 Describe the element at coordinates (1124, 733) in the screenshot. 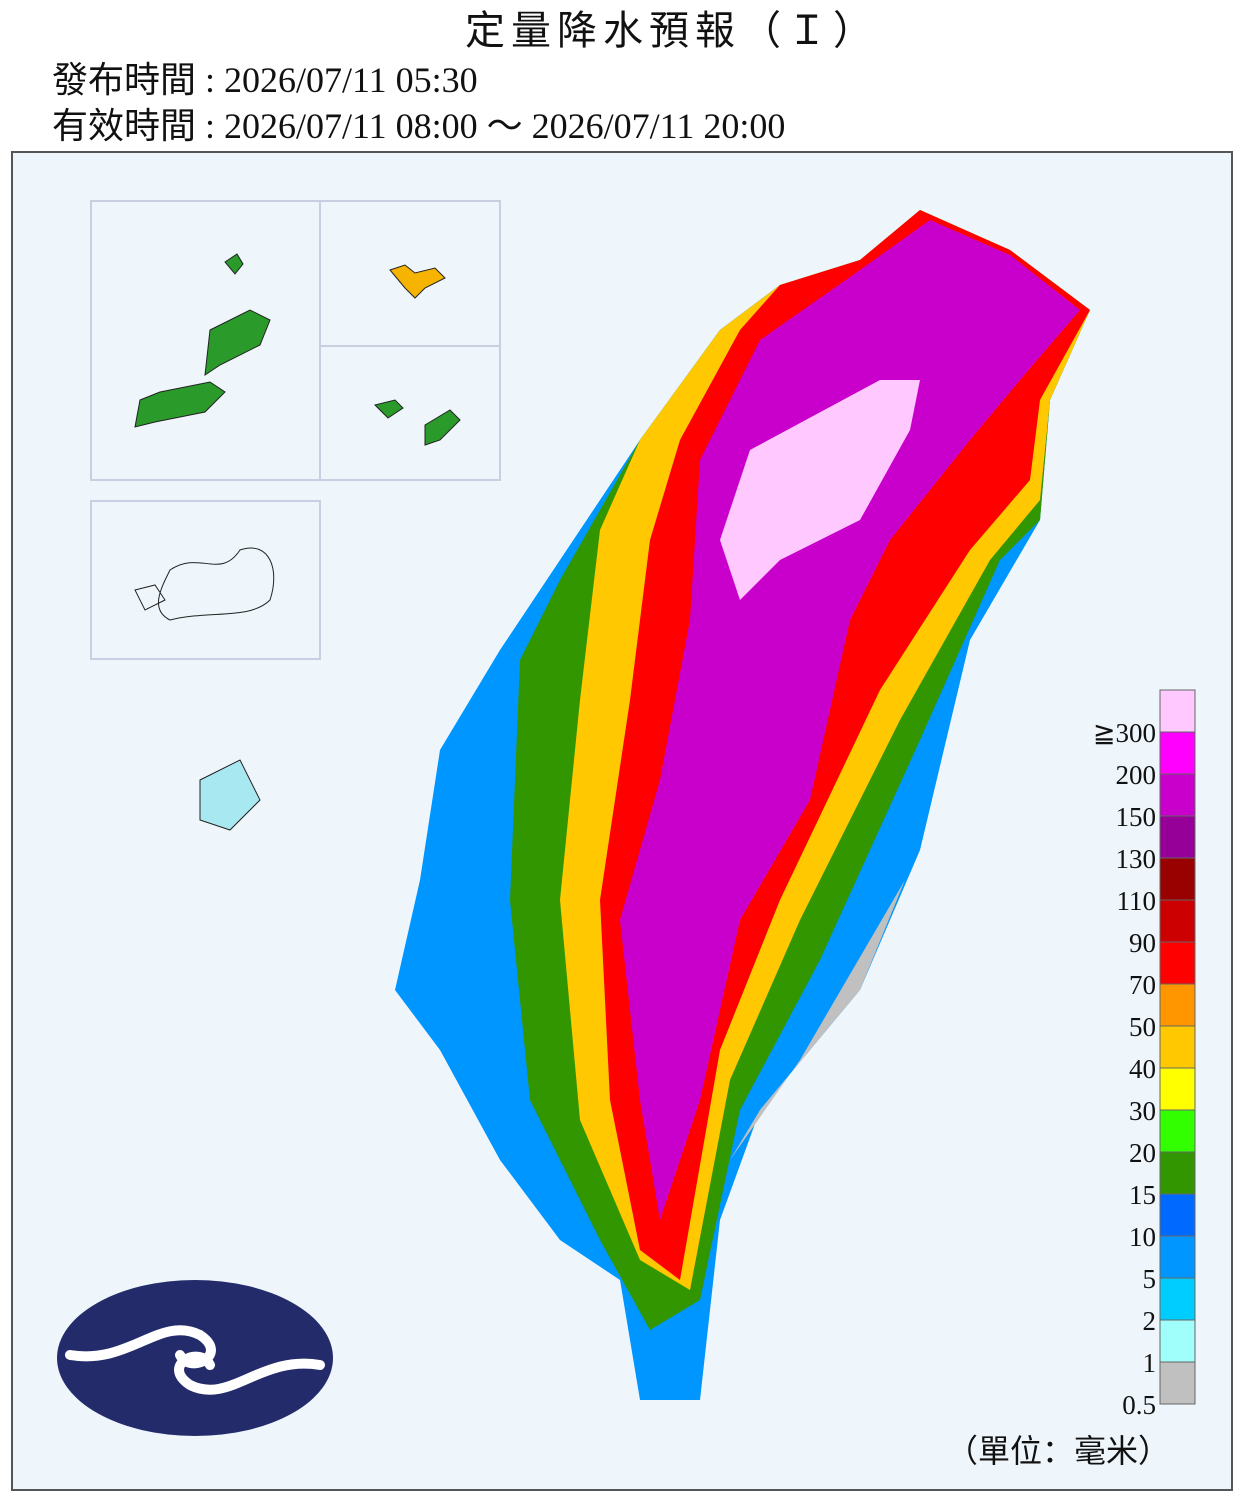

I see `legend-label: ≧300` at that location.